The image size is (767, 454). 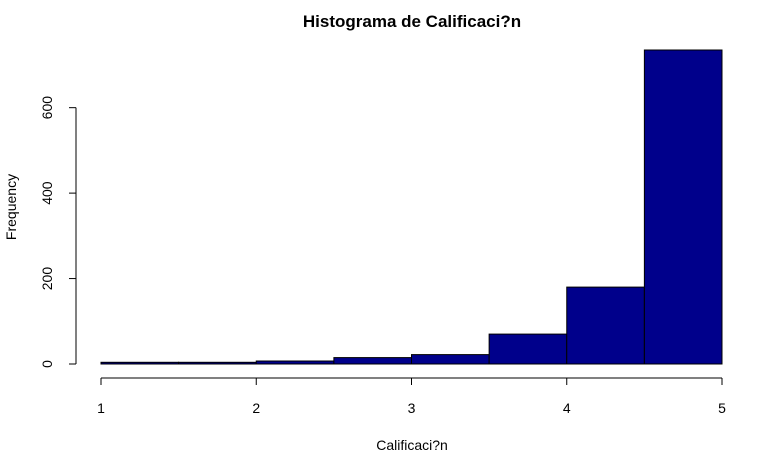 What do you see at coordinates (47, 193) in the screenshot?
I see `y-tick-label: 400` at bounding box center [47, 193].